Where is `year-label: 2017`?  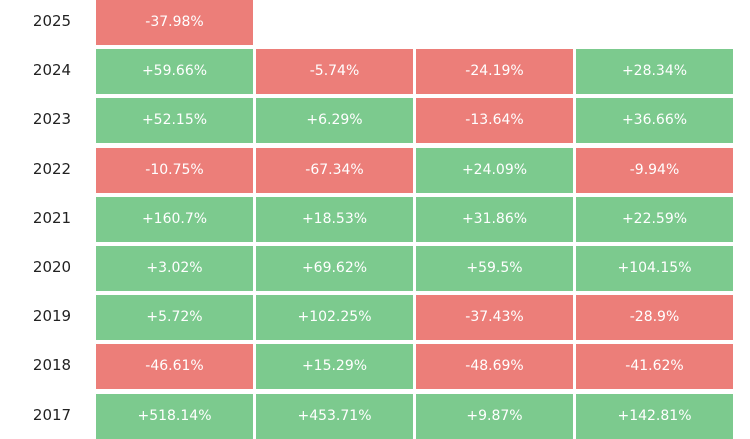
year-label: 2017 is located at coordinates (52, 414).